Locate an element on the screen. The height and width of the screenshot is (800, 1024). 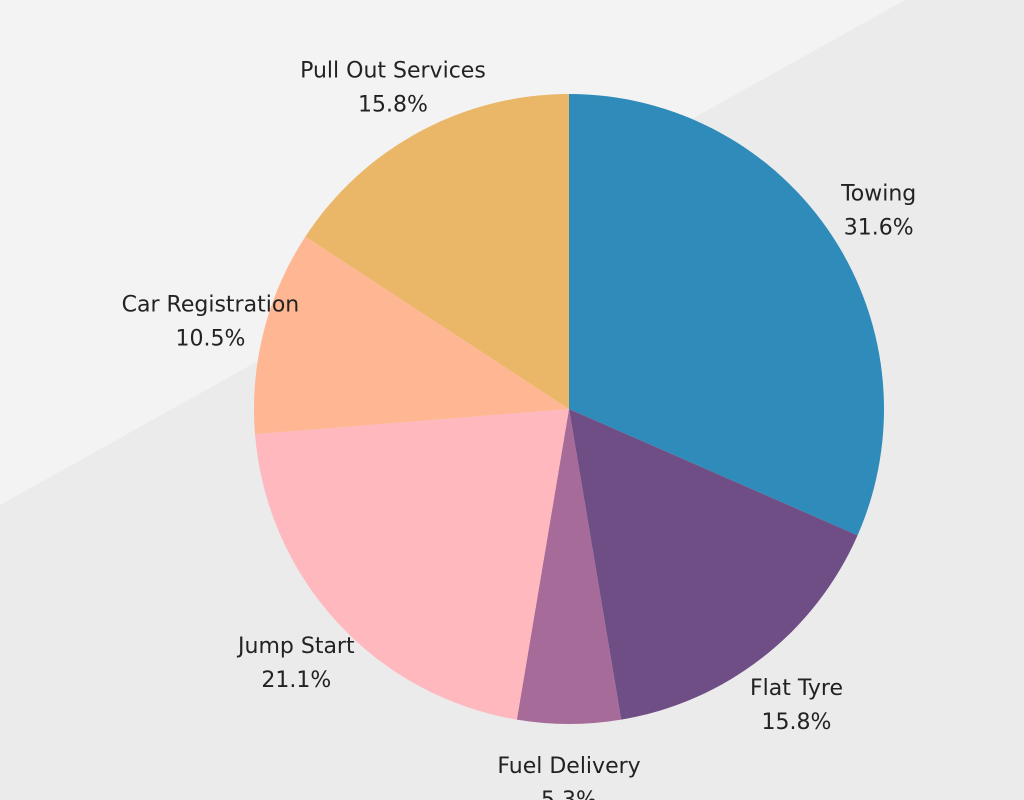
slice-label-group: Fuel Delivery 5.3% is located at coordinates (568, 777).